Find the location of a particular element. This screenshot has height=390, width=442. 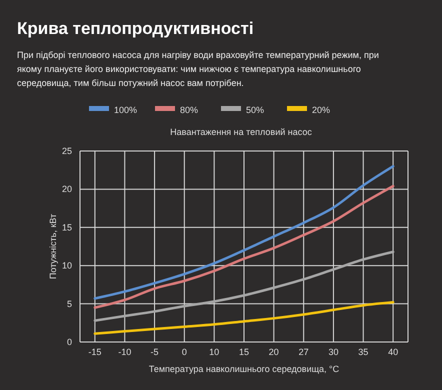

legend-label: 100% is located at coordinates (126, 110).